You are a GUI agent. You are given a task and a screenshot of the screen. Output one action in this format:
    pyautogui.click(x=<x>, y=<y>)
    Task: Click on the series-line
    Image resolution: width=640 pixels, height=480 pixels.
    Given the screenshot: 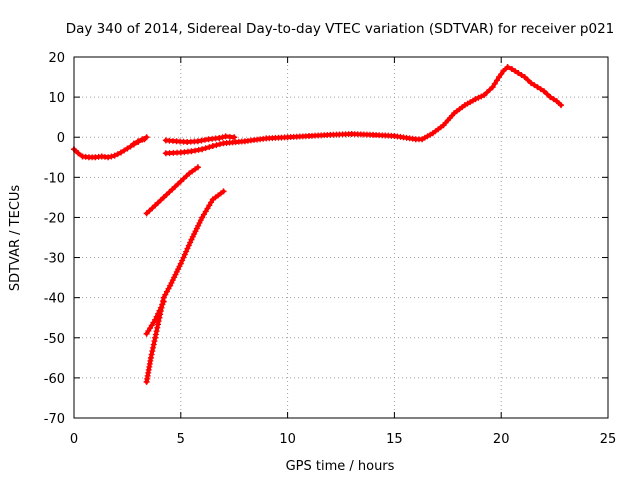 What is the action you would take?
    pyautogui.click(x=185, y=286)
    